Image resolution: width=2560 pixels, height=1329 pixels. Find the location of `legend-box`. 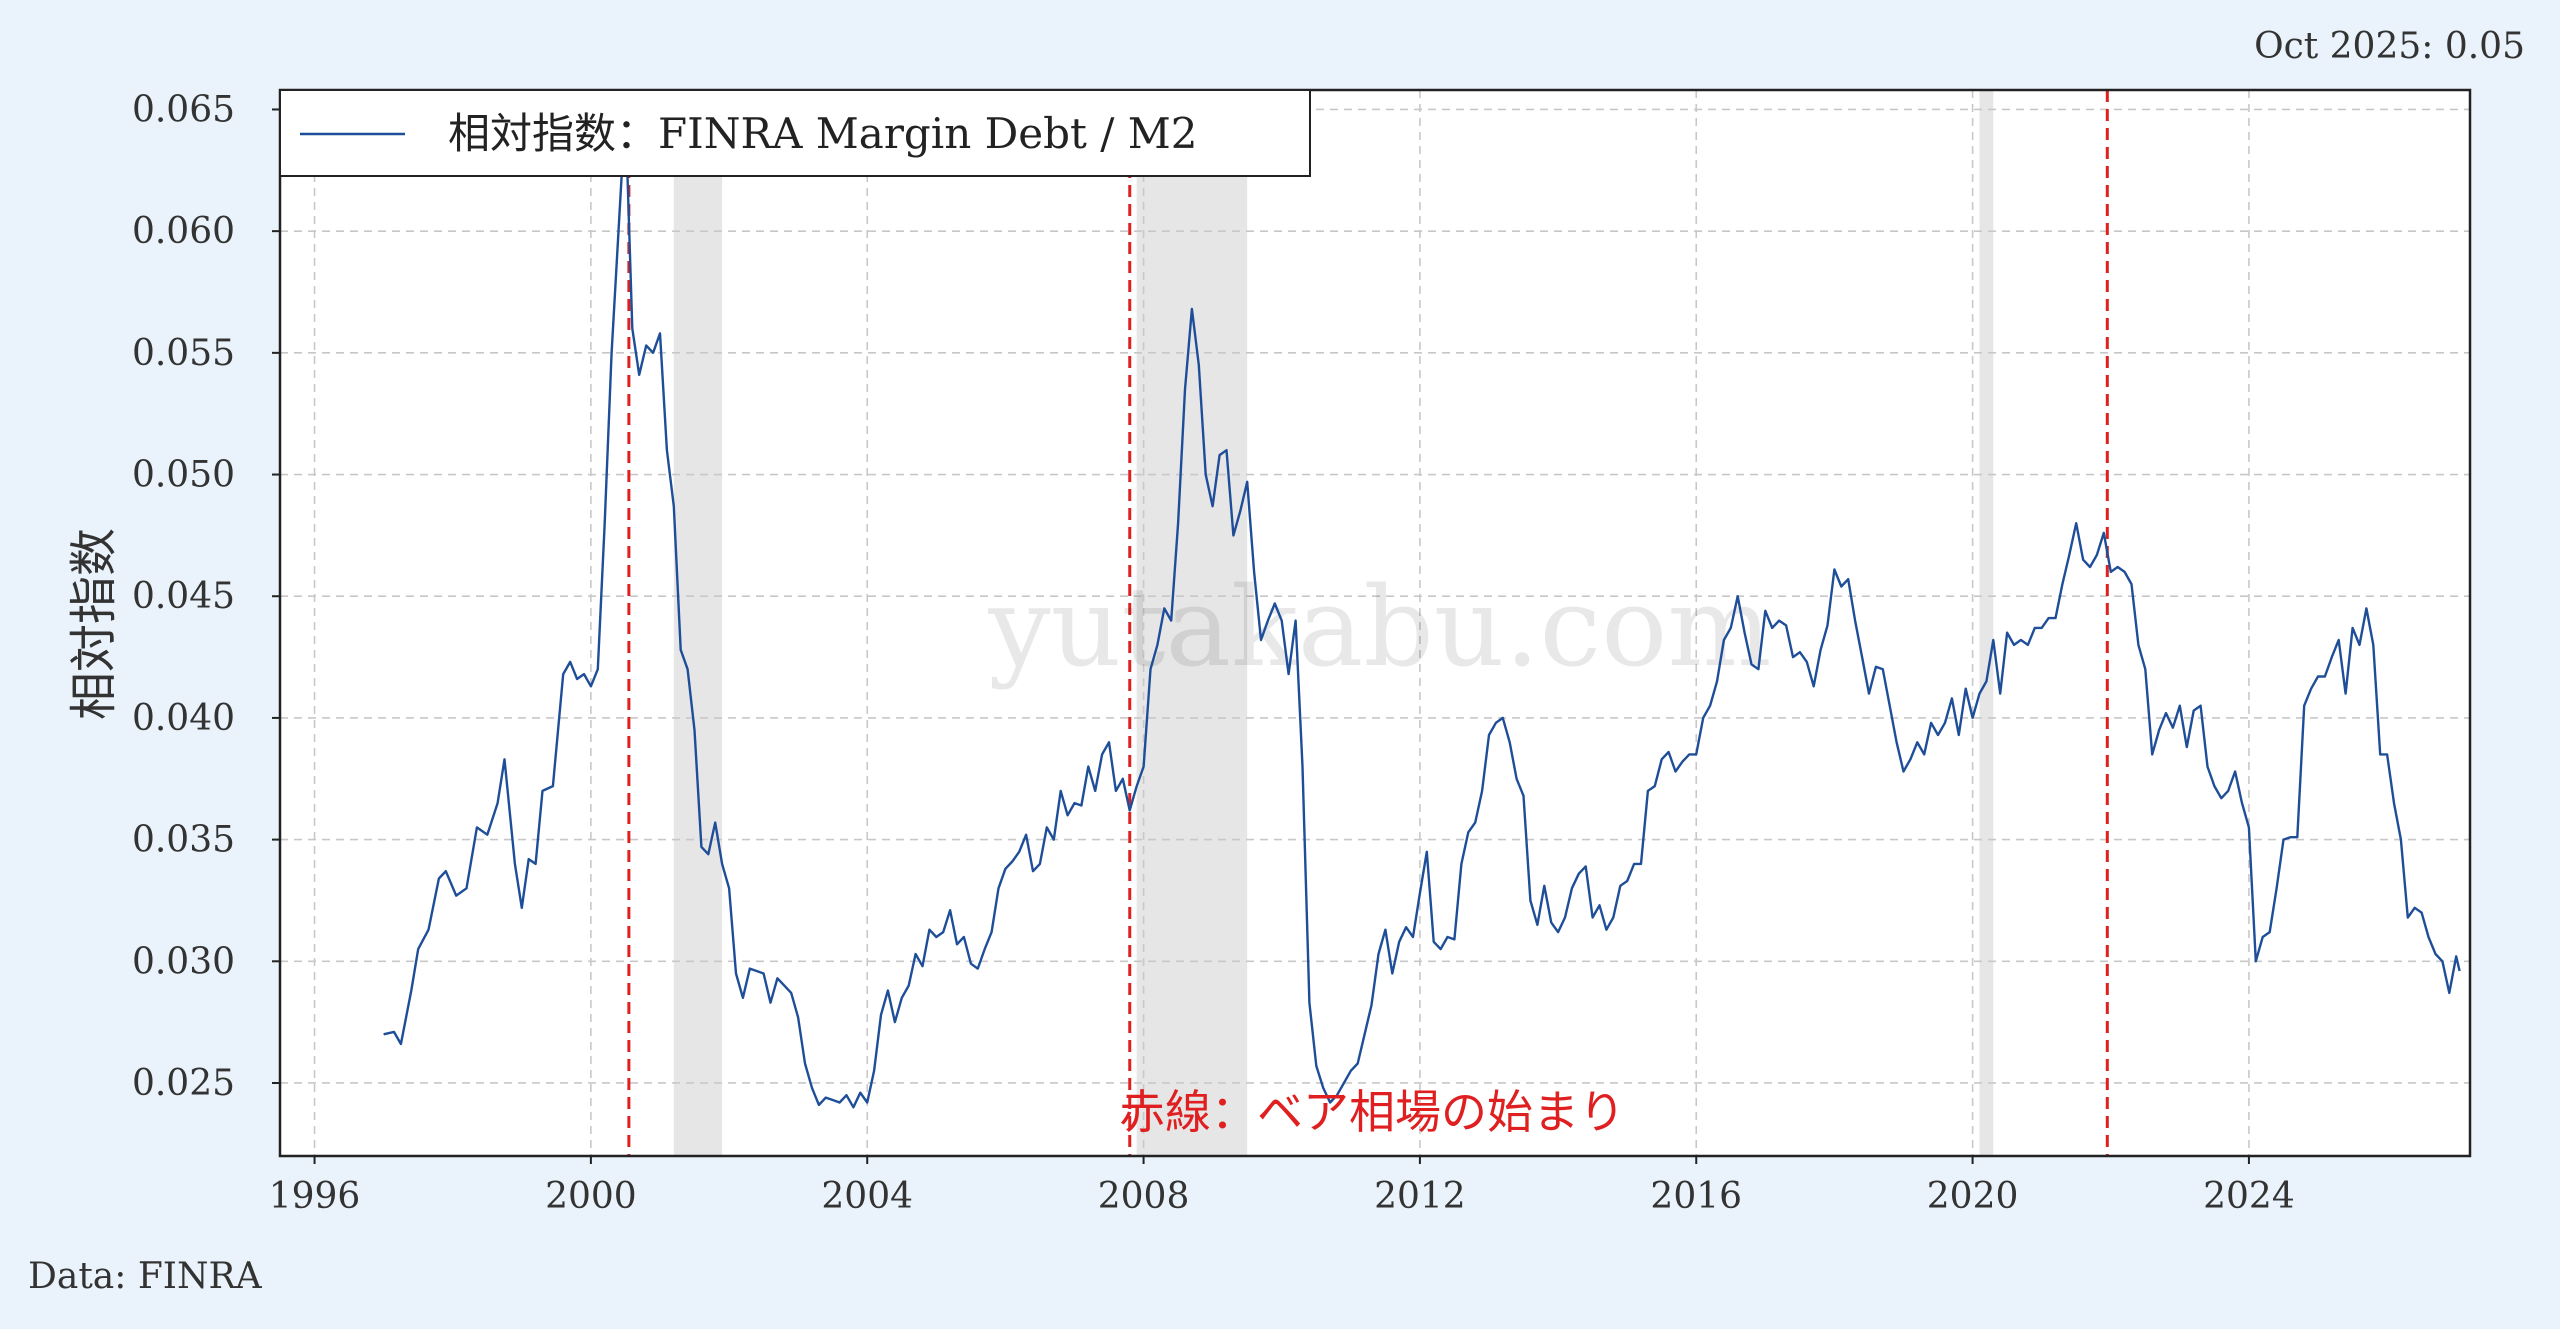

legend-box is located at coordinates (795, 133).